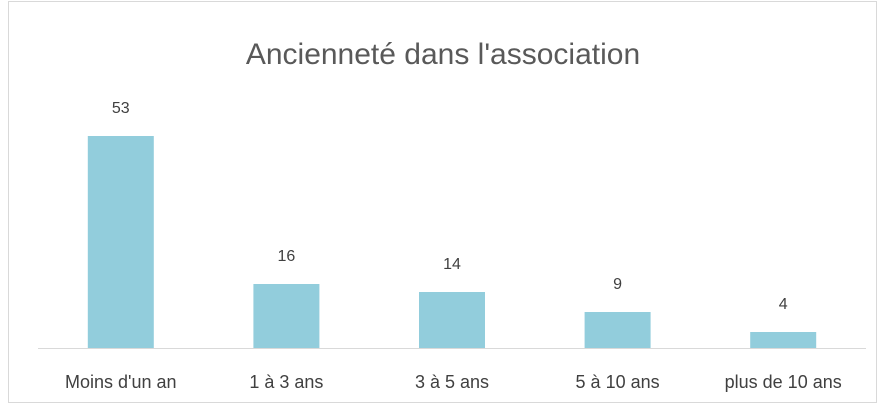 This screenshot has height=408, width=885. What do you see at coordinates (783, 382) in the screenshot?
I see `x-tick-label: plus de 10 ans` at bounding box center [783, 382].